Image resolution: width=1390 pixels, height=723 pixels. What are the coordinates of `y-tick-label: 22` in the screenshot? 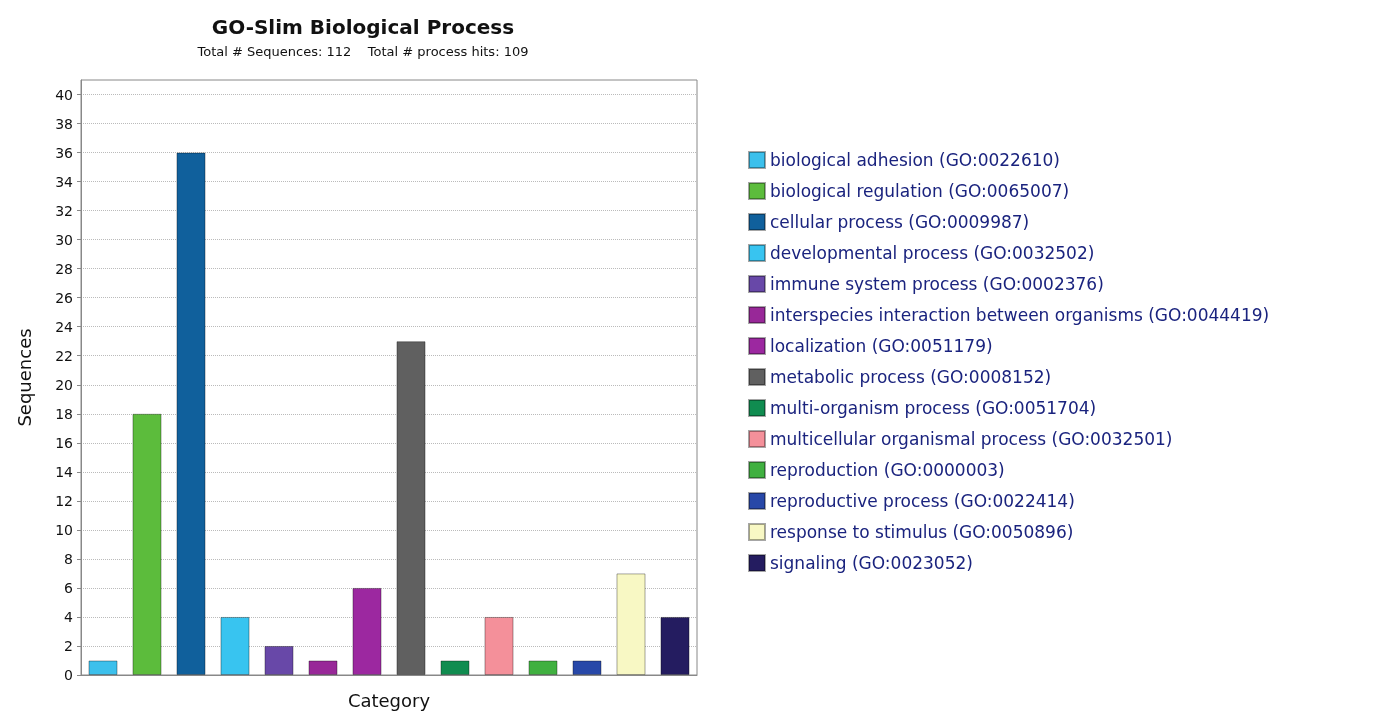 It's located at (64, 355).